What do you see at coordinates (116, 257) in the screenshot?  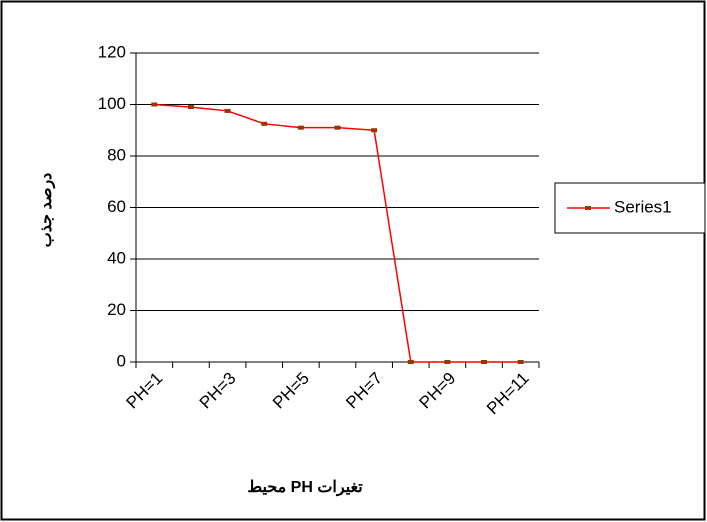 I see `y-tick-label: 40` at bounding box center [116, 257].